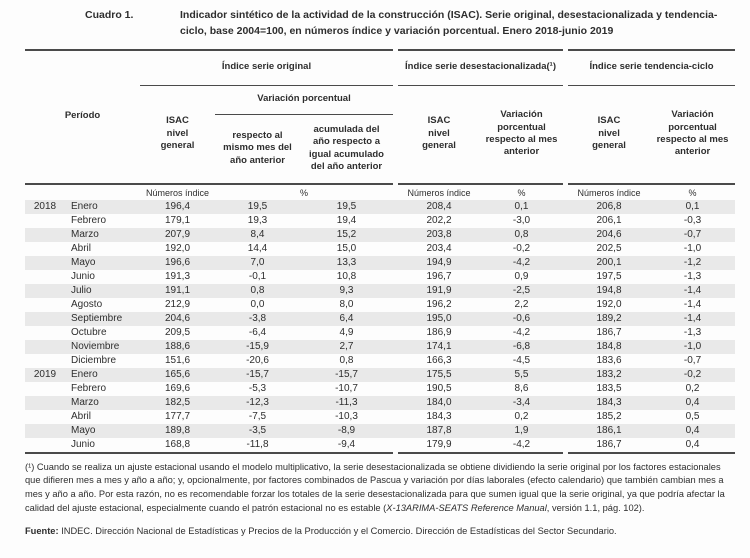  I want to click on cell-var-acumulada: 8,0, so click(346, 304).